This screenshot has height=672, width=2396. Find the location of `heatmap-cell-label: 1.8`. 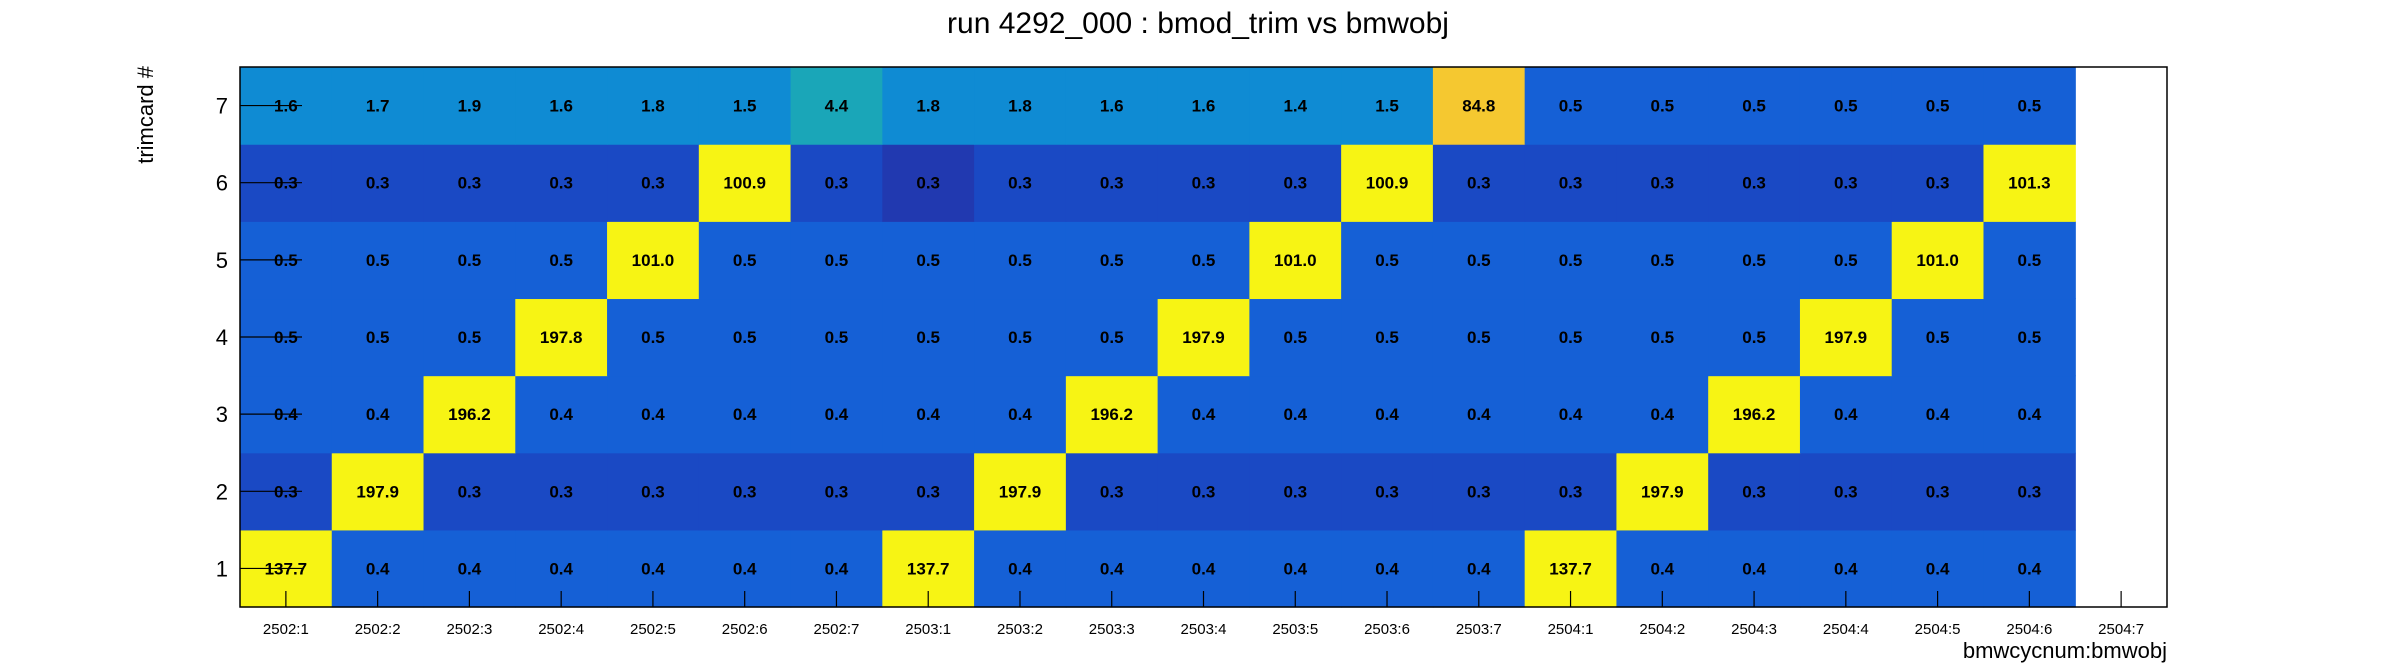

heatmap-cell-label: 1.8 is located at coordinates (653, 106).